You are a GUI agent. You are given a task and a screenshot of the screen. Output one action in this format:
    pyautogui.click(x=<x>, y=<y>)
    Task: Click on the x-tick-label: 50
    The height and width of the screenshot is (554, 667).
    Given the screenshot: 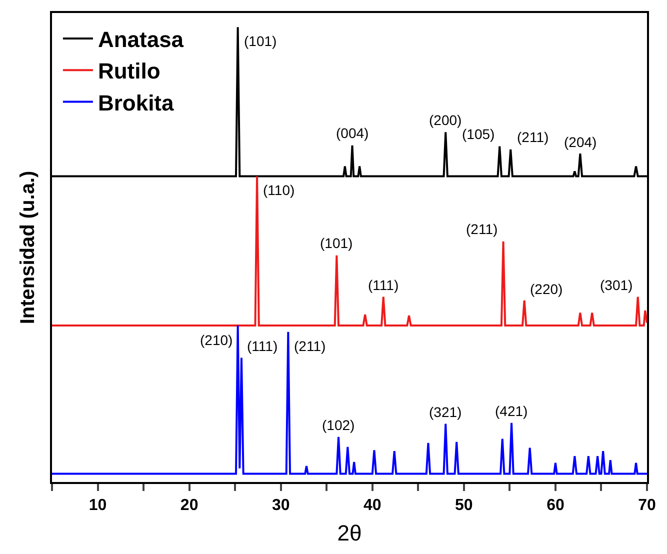 What is the action you would take?
    pyautogui.click(x=464, y=505)
    